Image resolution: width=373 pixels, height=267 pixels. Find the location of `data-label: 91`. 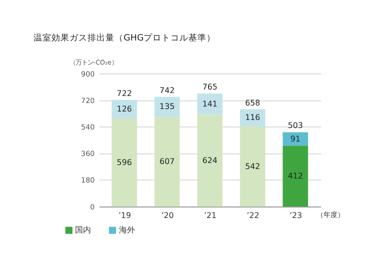

data-label: 91 is located at coordinates (295, 139).